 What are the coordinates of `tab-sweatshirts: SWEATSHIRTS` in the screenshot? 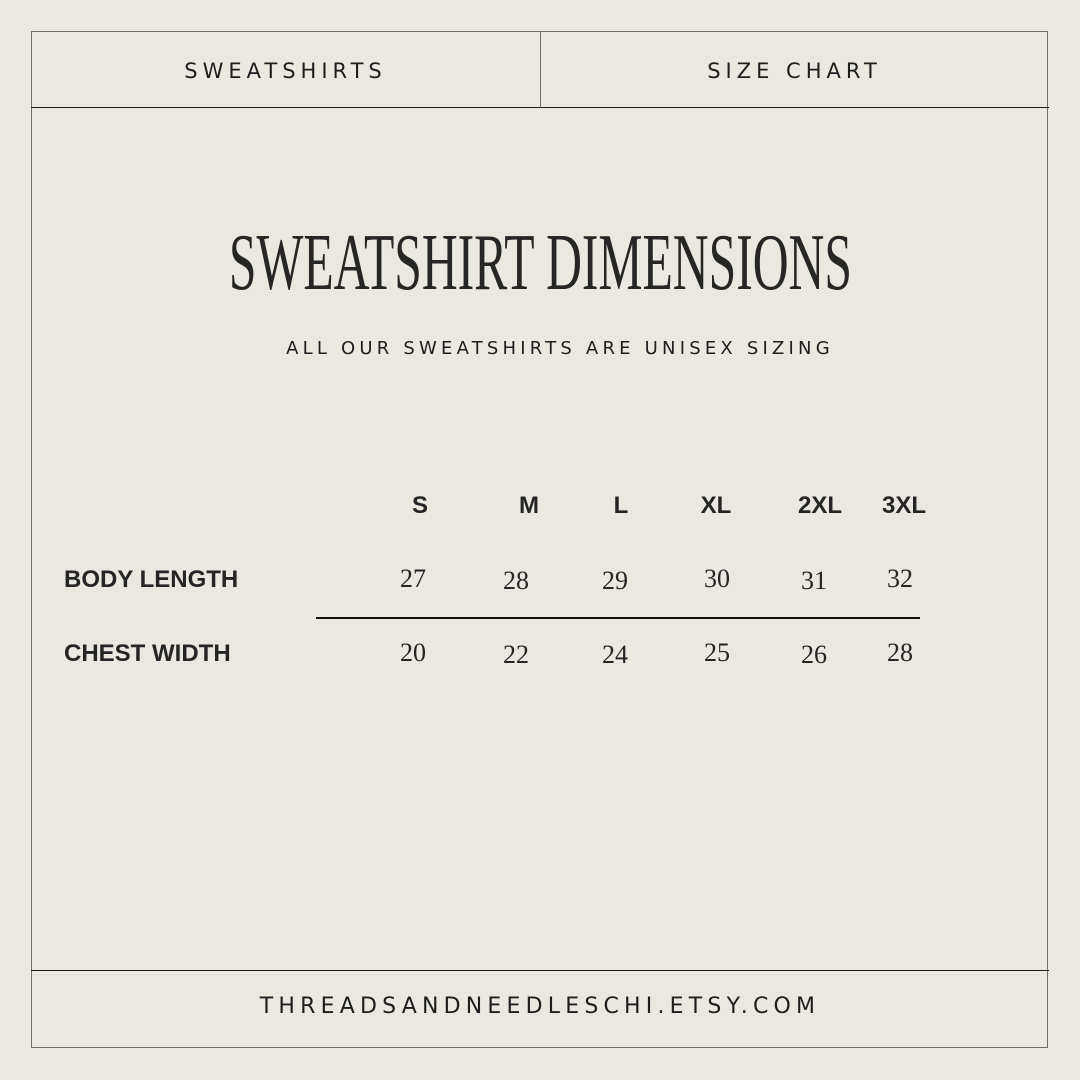 It's located at (285, 71).